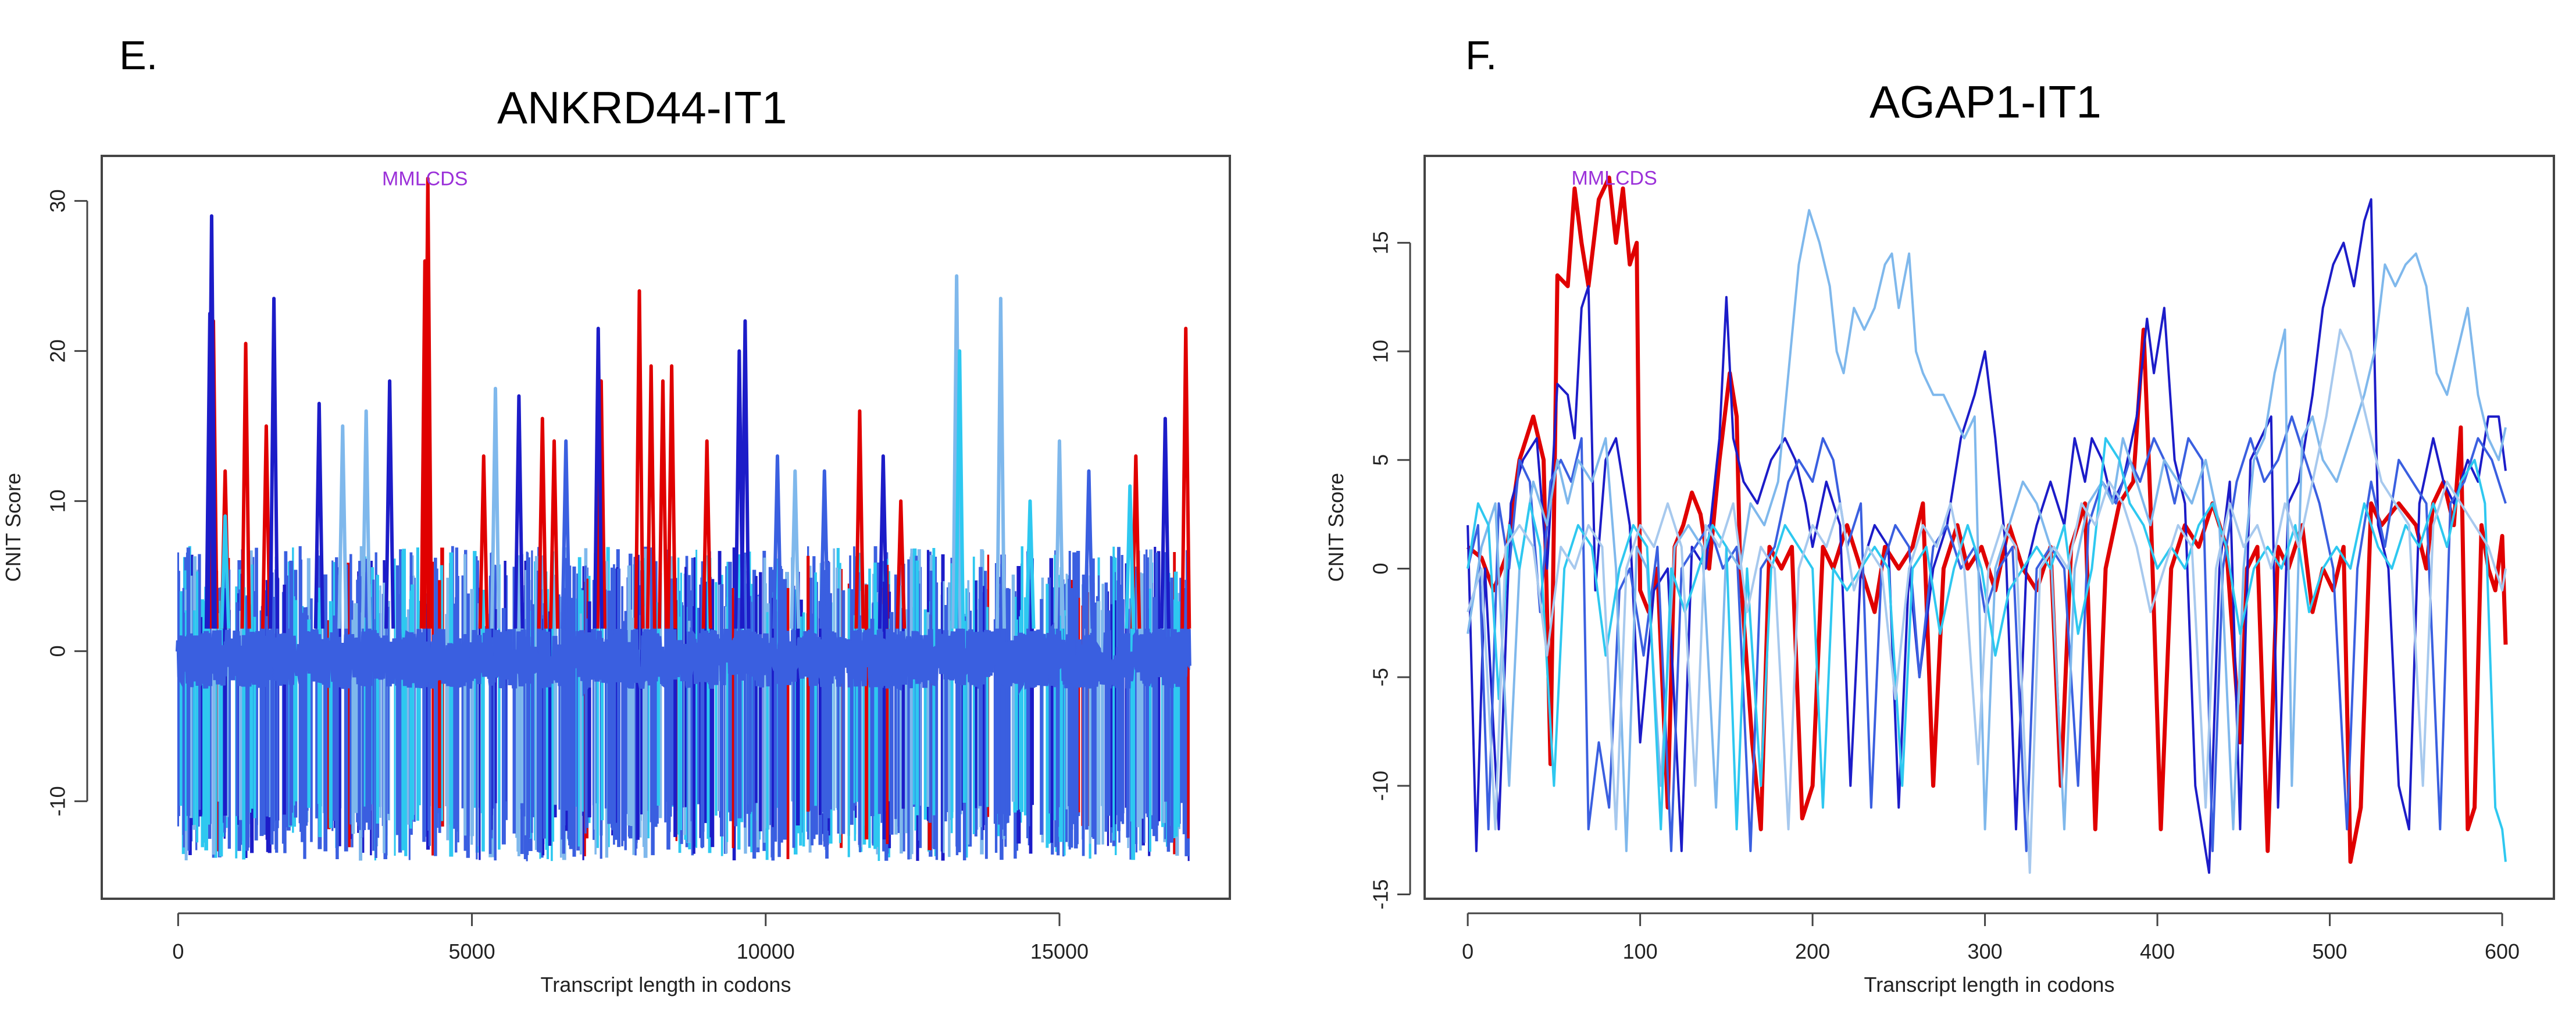  Describe the element at coordinates (2503, 951) in the screenshot. I see `x-tick-label: 600` at that location.